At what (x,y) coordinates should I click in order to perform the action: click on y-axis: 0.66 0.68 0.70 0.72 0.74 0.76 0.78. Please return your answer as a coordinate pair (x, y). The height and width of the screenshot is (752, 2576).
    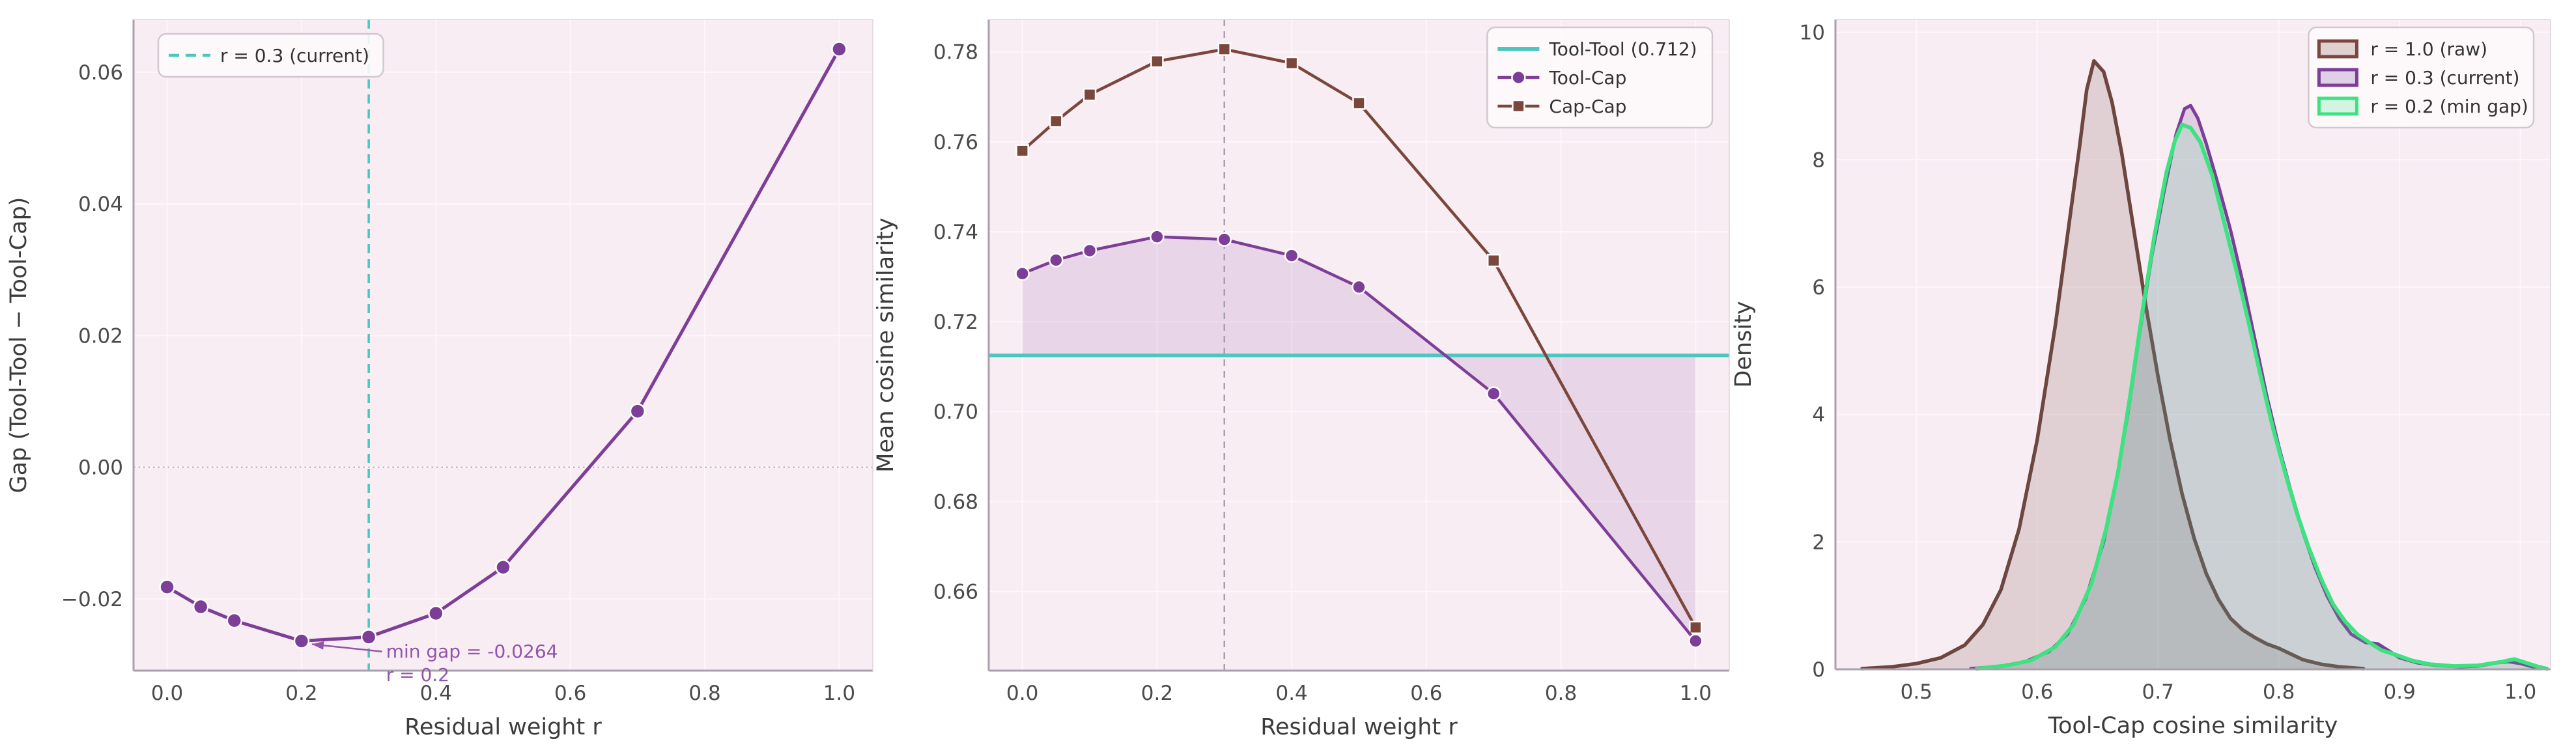
    Looking at the image, I should click on (955, 322).